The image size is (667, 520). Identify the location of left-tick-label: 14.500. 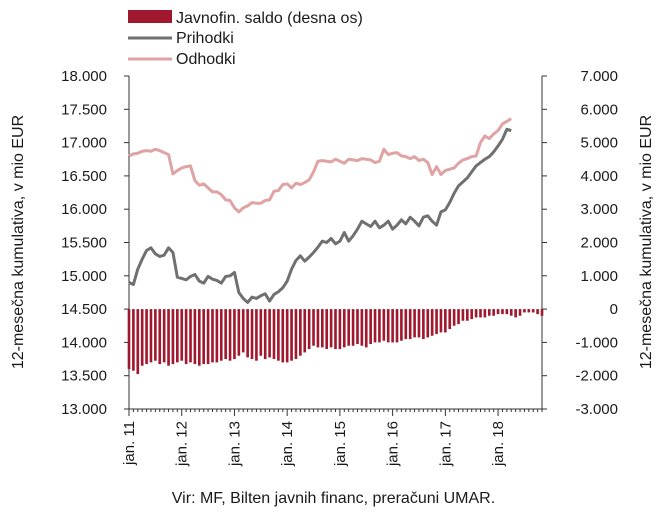
(84, 309).